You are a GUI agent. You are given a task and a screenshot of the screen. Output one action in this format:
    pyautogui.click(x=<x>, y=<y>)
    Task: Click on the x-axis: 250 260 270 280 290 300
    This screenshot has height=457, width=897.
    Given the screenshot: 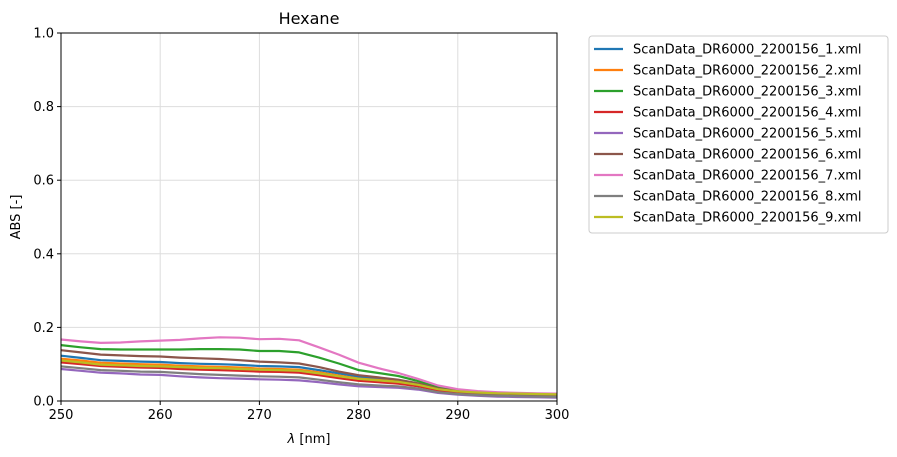 What is the action you would take?
    pyautogui.click(x=309, y=412)
    